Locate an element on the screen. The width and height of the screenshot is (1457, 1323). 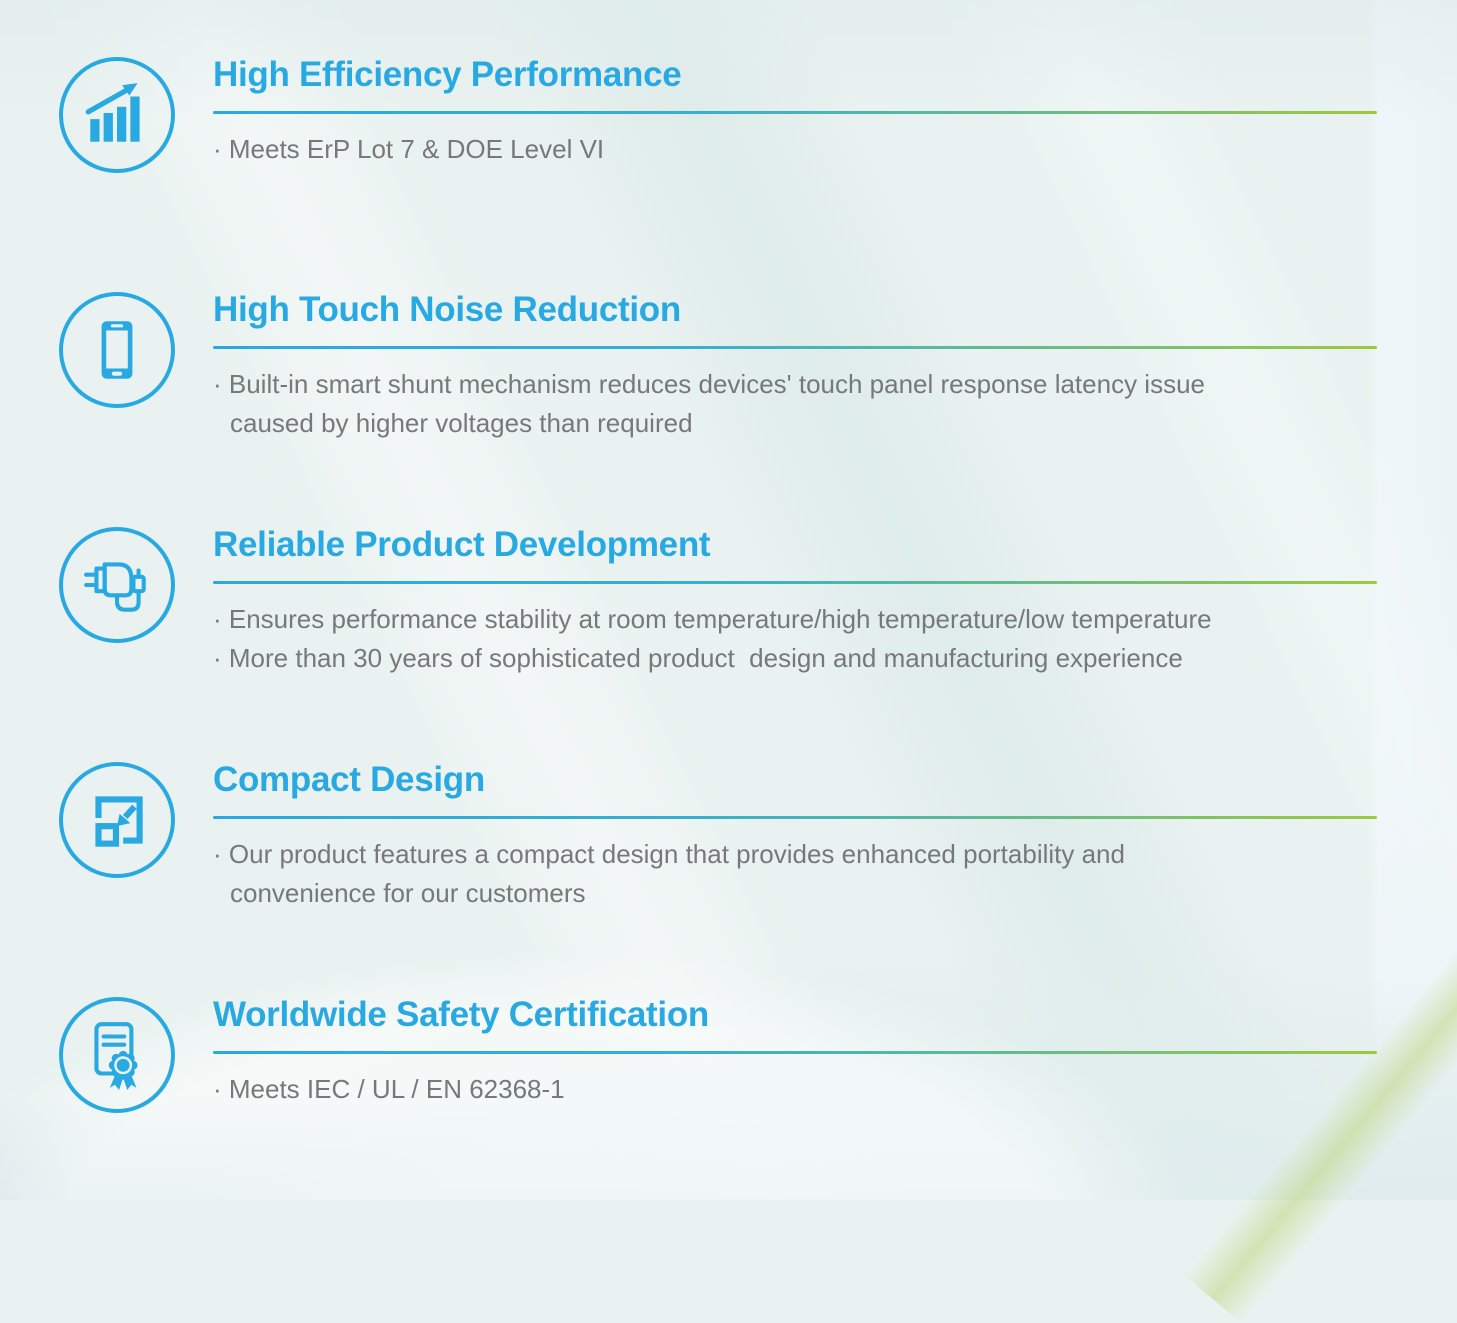
certificate-icon is located at coordinates (116, 1056).